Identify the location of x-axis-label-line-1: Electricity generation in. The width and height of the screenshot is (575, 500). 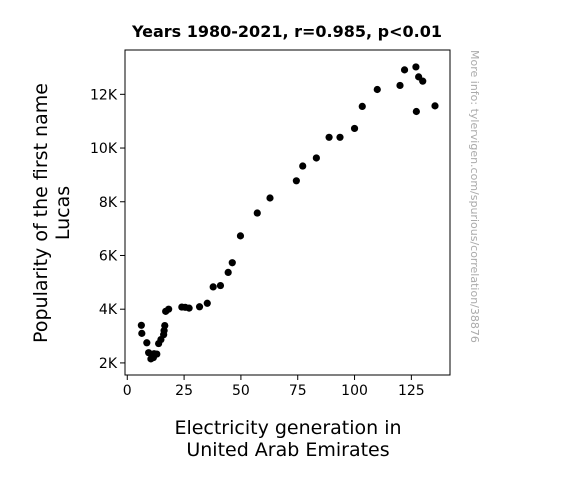
(287, 428).